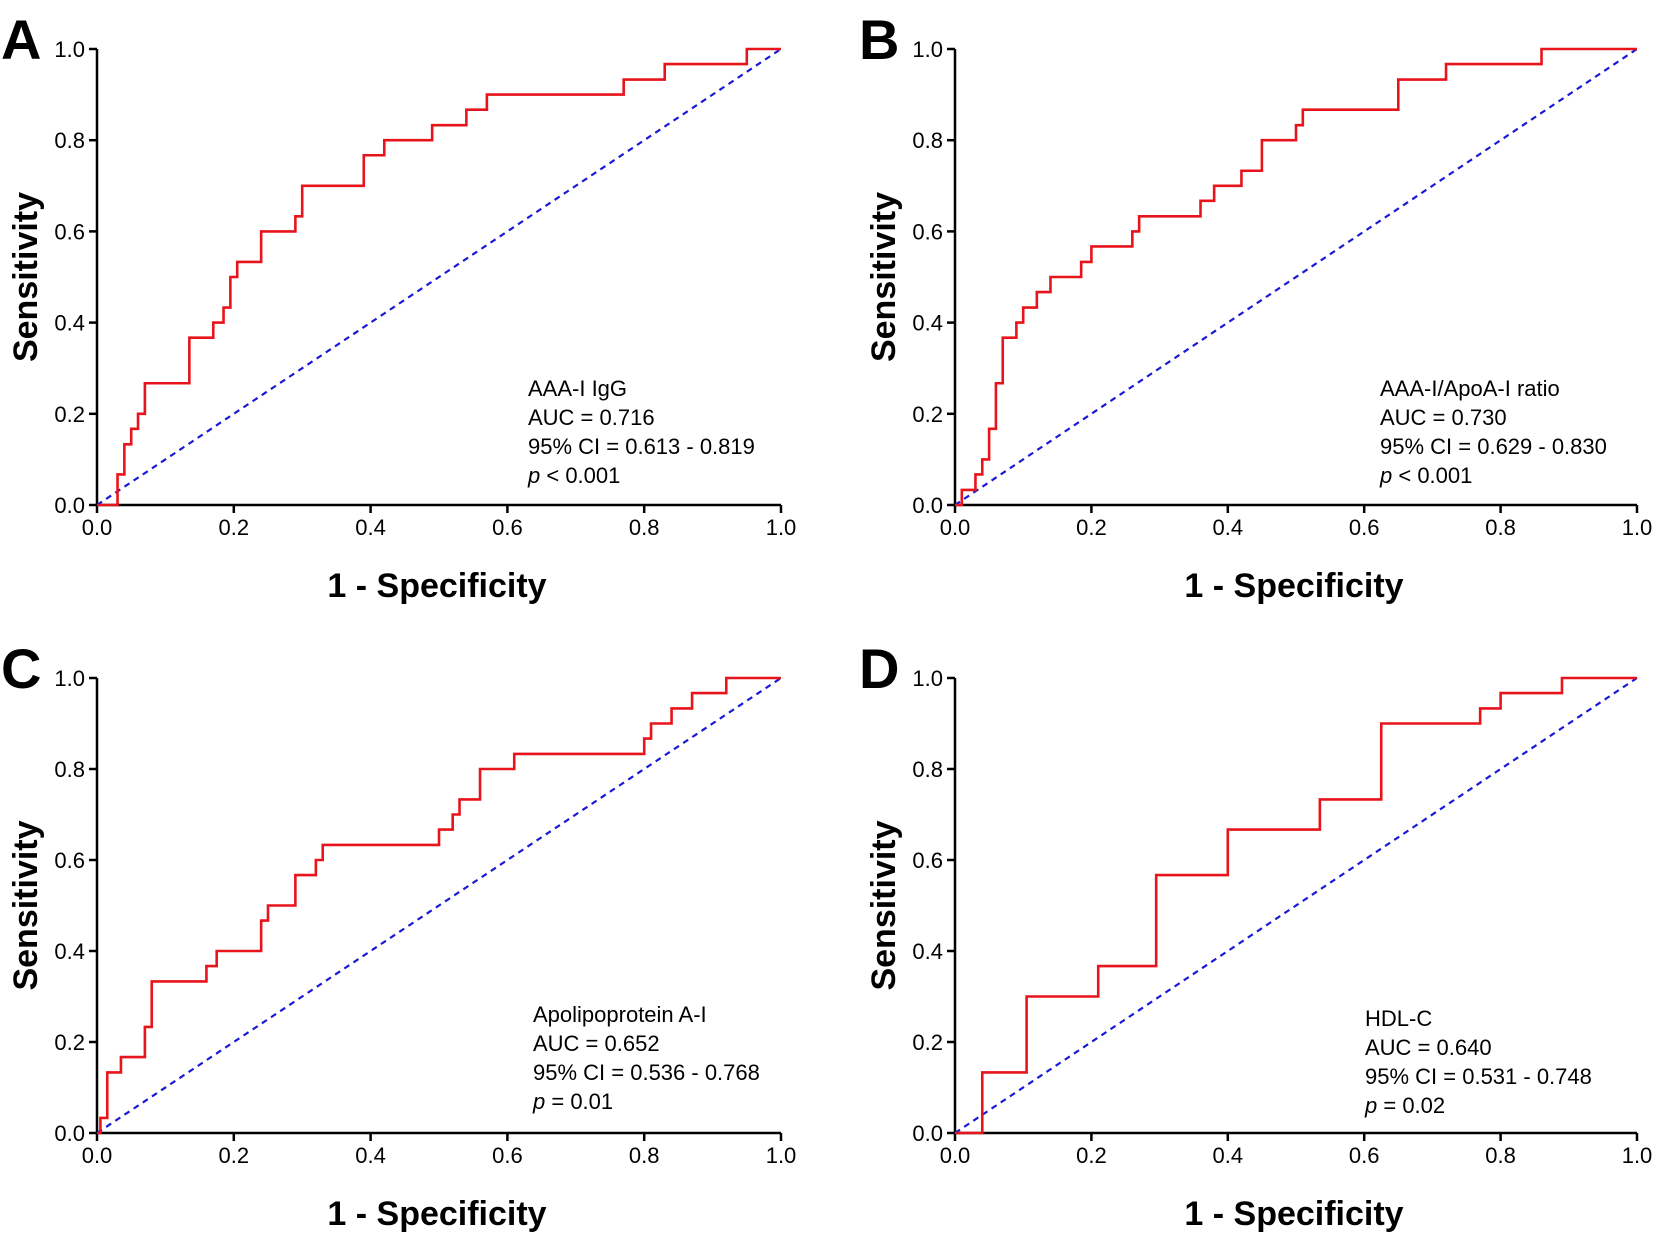  Describe the element at coordinates (579, 1101) in the screenshot. I see `p-value: = 0.01` at that location.